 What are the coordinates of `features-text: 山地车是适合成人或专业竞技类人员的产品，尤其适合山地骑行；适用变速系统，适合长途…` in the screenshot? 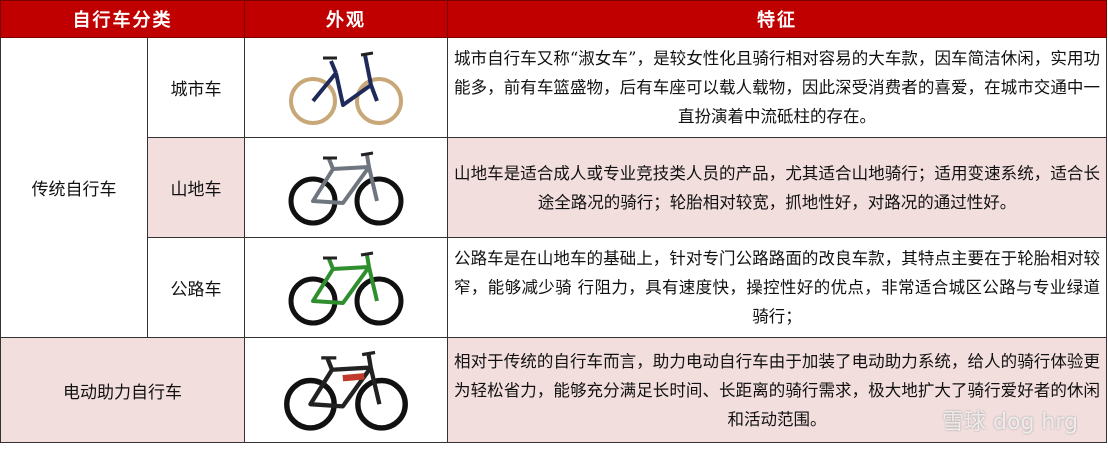 It's located at (777, 187).